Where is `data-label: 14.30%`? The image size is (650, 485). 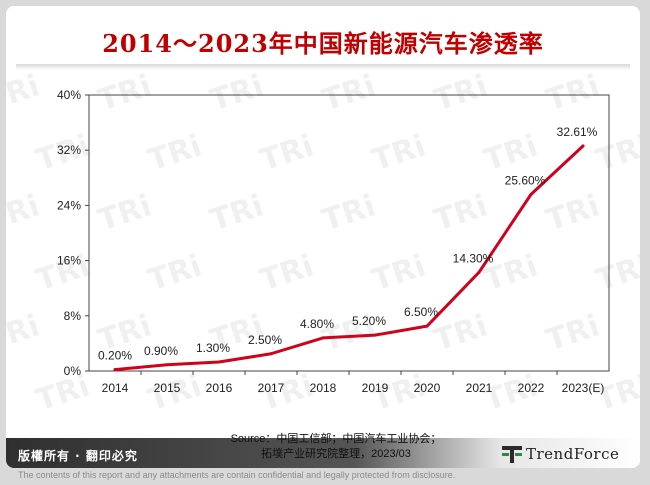 data-label: 14.30% is located at coordinates (473, 258).